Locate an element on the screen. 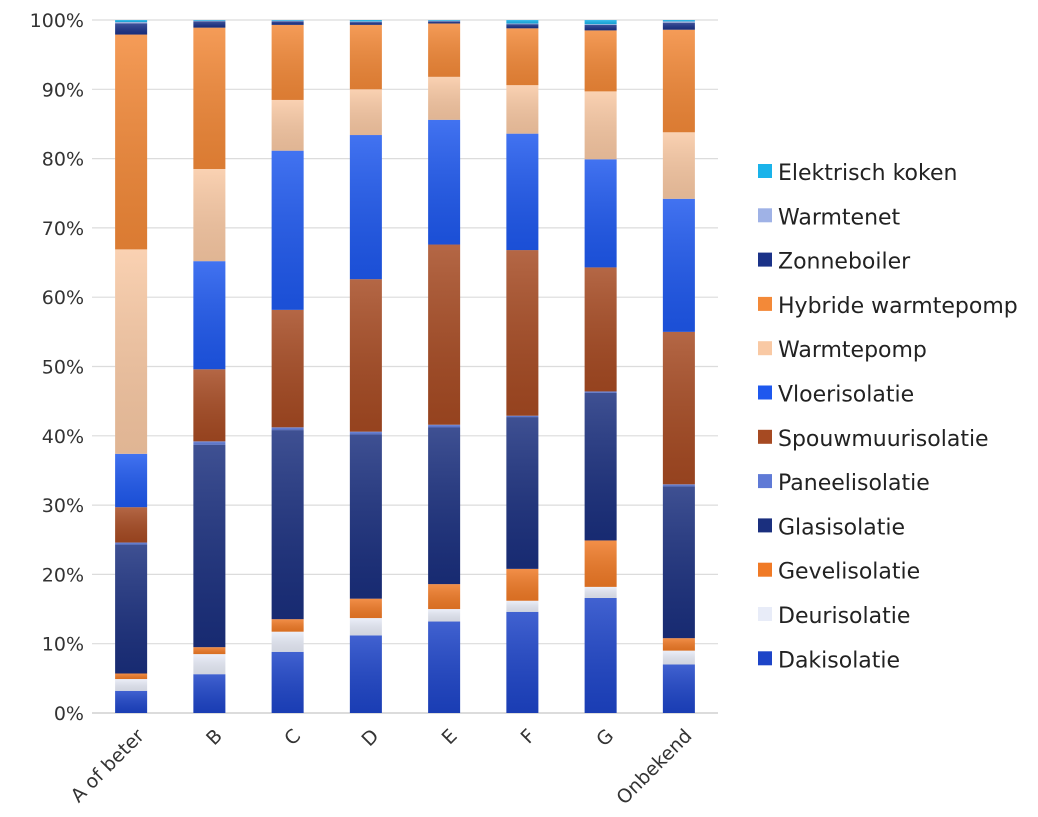 This screenshot has width=1038, height=817. legend-item: Hybride warmtepomp is located at coordinates (888, 306).